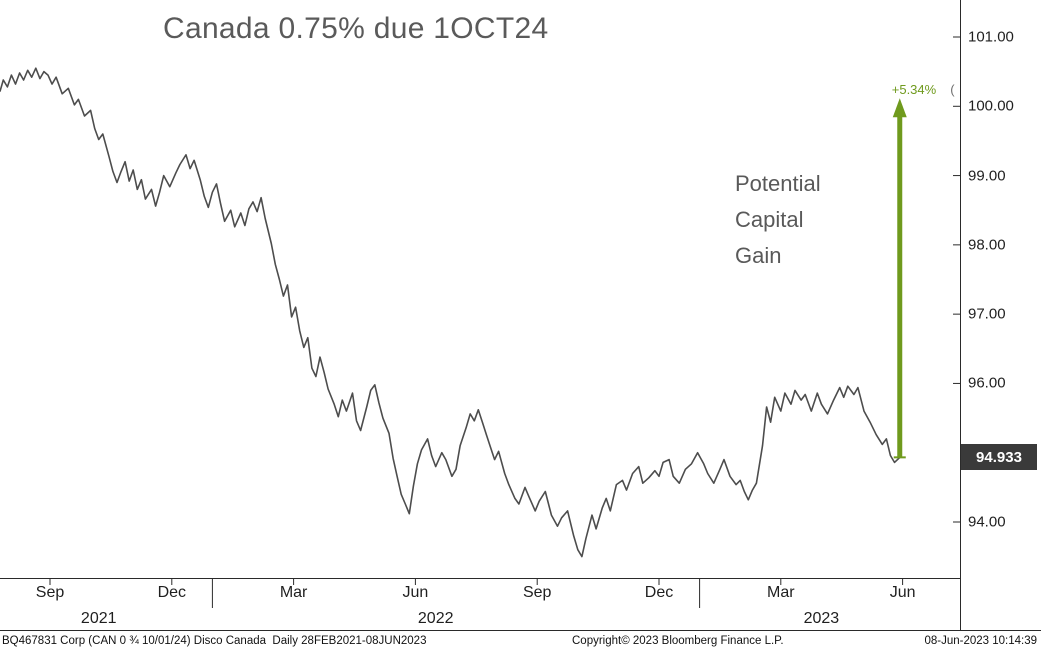 The width and height of the screenshot is (1041, 650). Describe the element at coordinates (356, 28) in the screenshot. I see `chart-title: Canada 0.75% due 1OCT24` at that location.